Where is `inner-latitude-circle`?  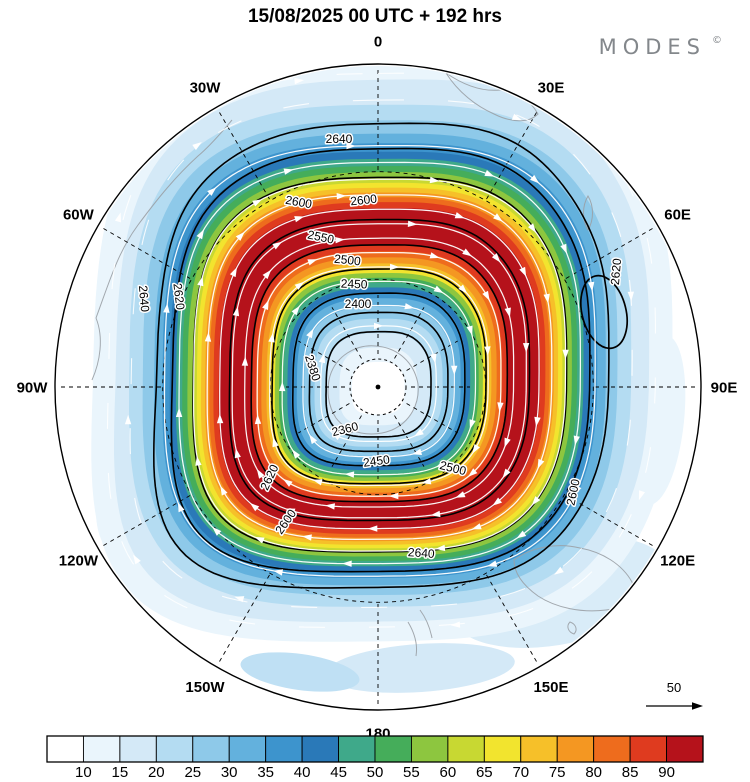 inner-latitude-circle is located at coordinates (378, 387).